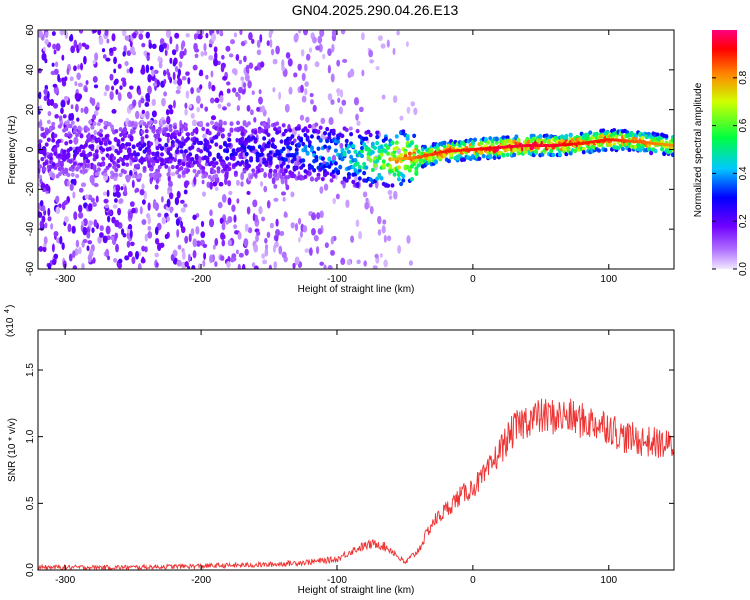 This screenshot has width=750, height=600. I want to click on snr-scale-text: (x10, so click(10, 327).